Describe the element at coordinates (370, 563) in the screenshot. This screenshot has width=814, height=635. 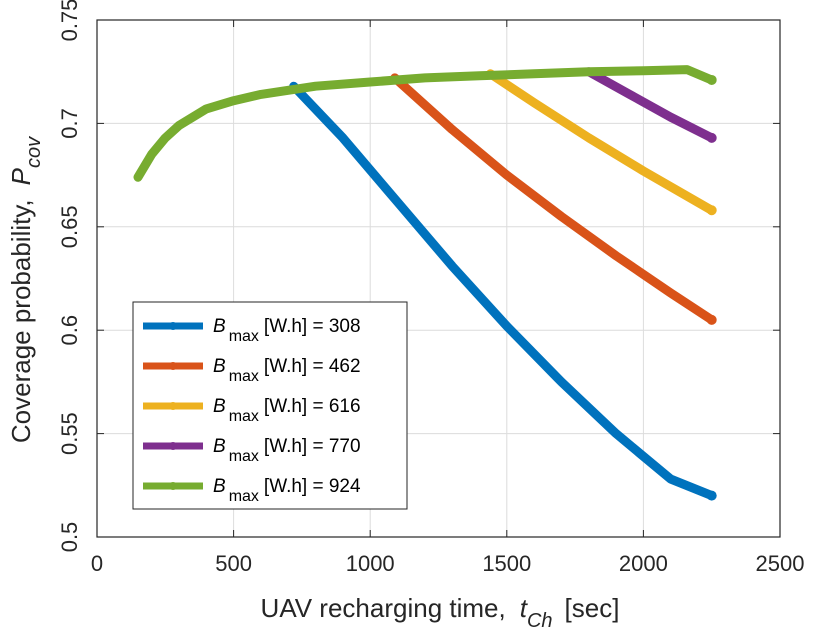
I see `x-tick-label: 1000` at that location.